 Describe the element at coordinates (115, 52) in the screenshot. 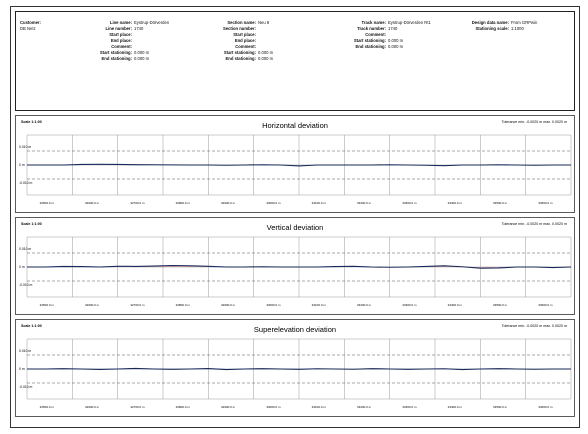

I see `line-field-label: Start stationing:` at that location.